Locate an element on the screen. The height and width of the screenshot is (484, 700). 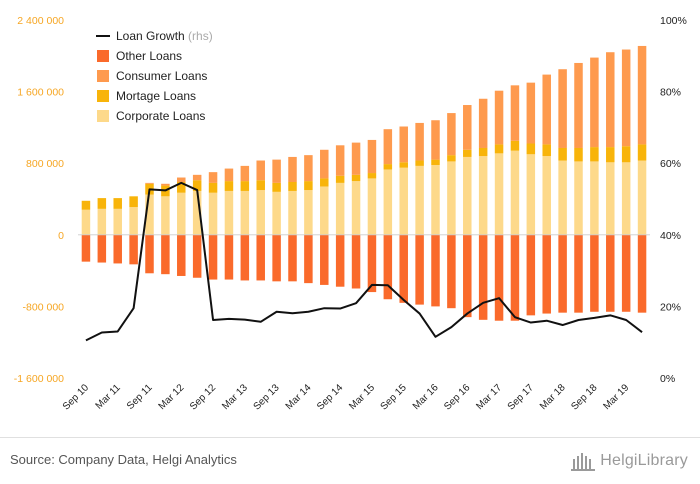
legend-label-other-loans: Other Loans is located at coordinates (149, 56).